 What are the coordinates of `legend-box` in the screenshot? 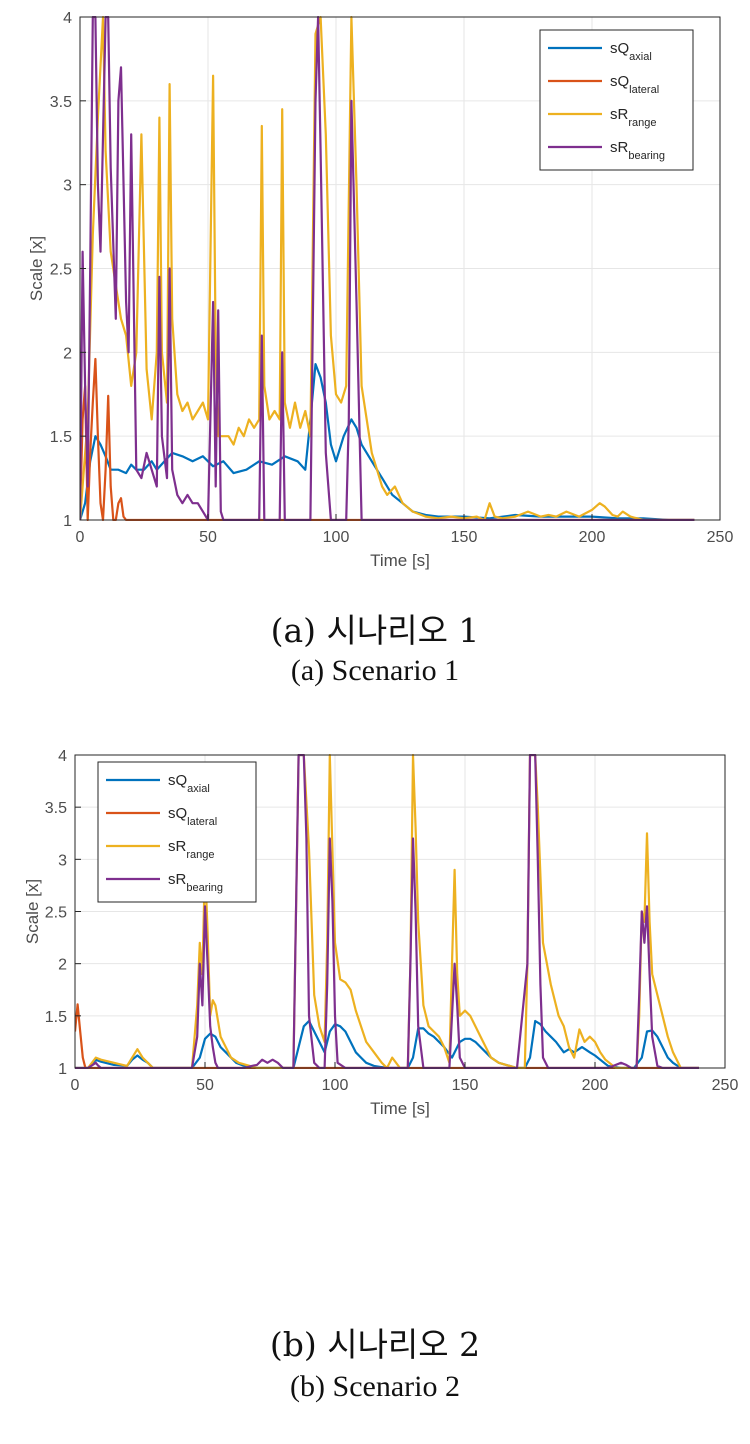 It's located at (616, 100).